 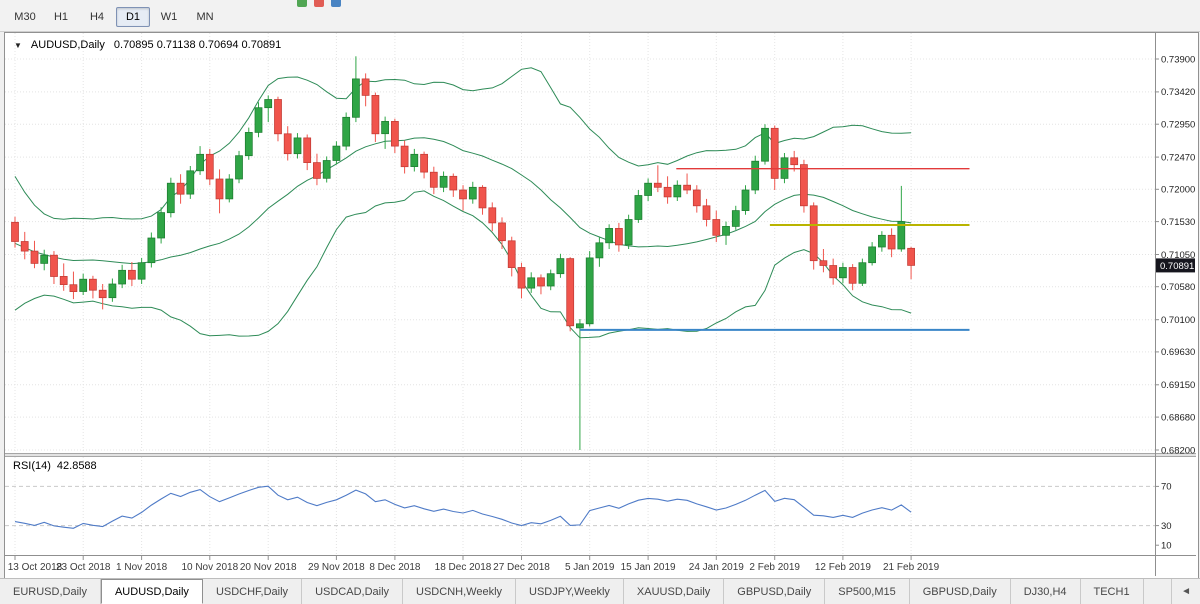 I want to click on time-tick-label: 12 Feb 2019, so click(x=843, y=567).